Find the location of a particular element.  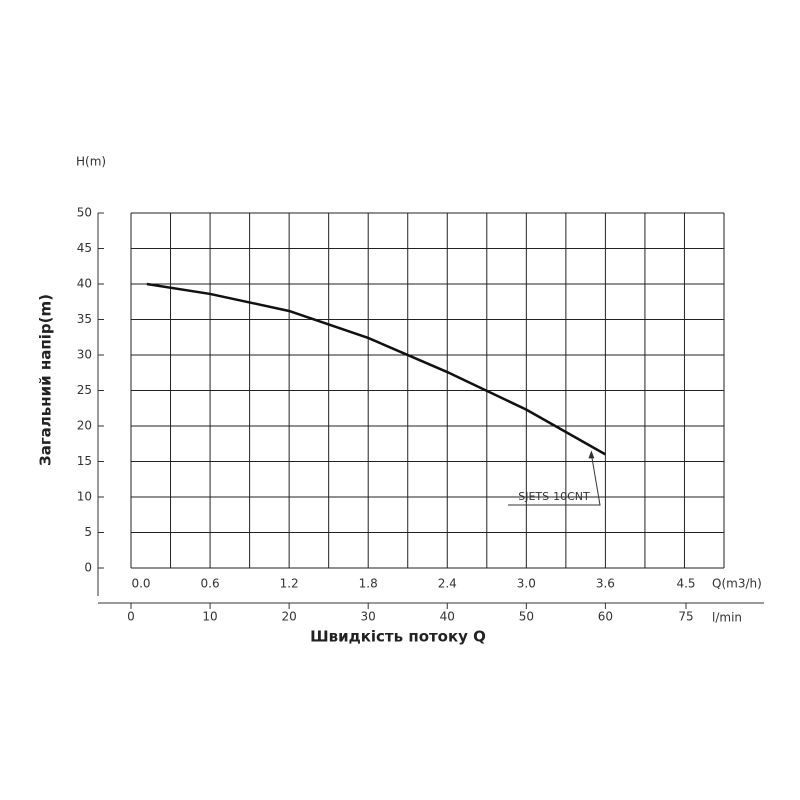

y-tick-label: 5 is located at coordinates (88, 532).